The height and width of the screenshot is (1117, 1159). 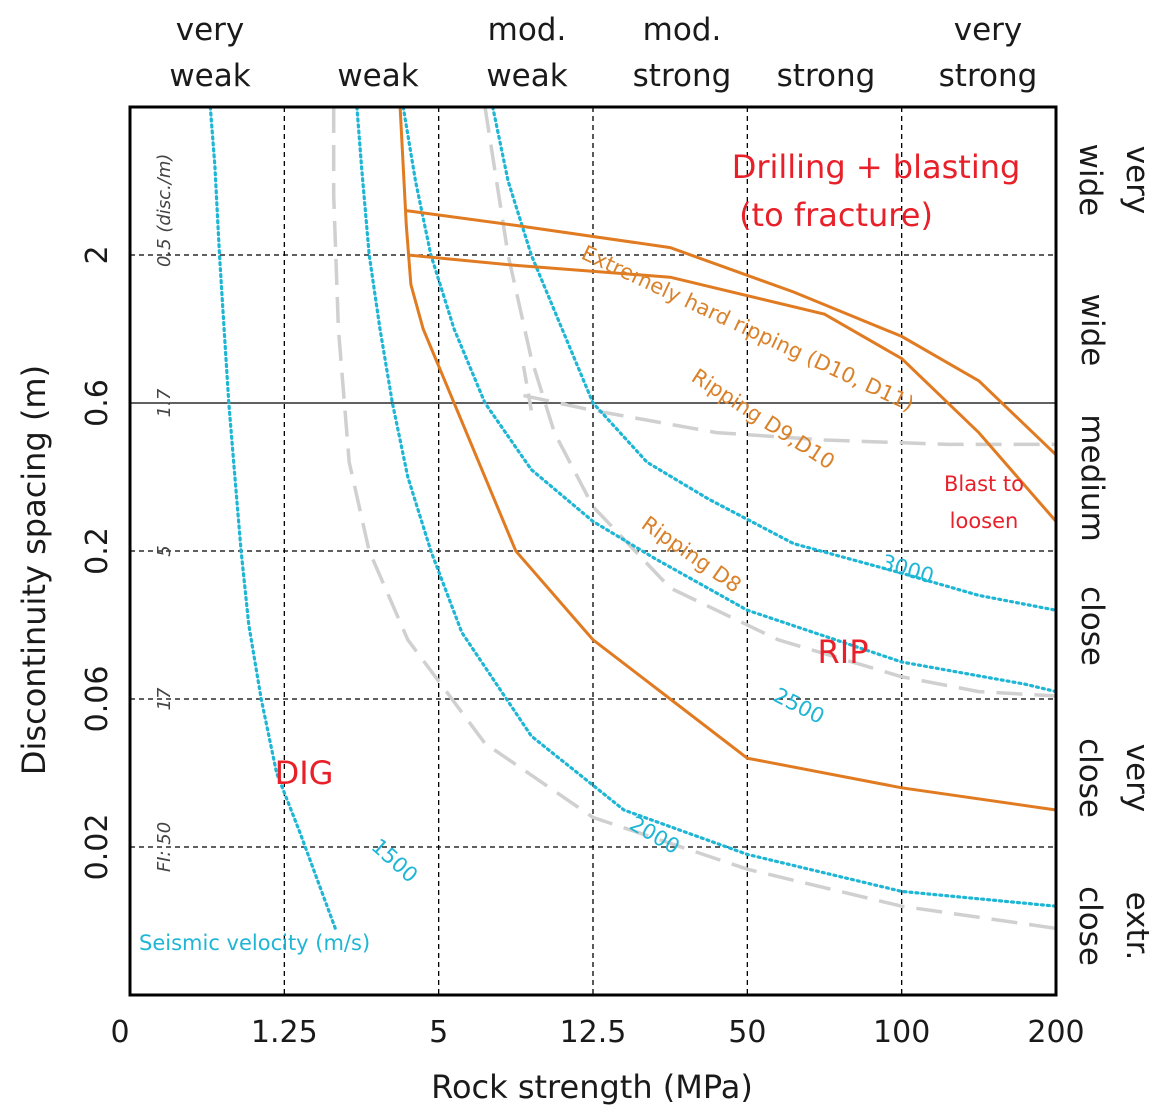 What do you see at coordinates (304, 773) in the screenshot?
I see `dig-zone-label: DIG` at bounding box center [304, 773].